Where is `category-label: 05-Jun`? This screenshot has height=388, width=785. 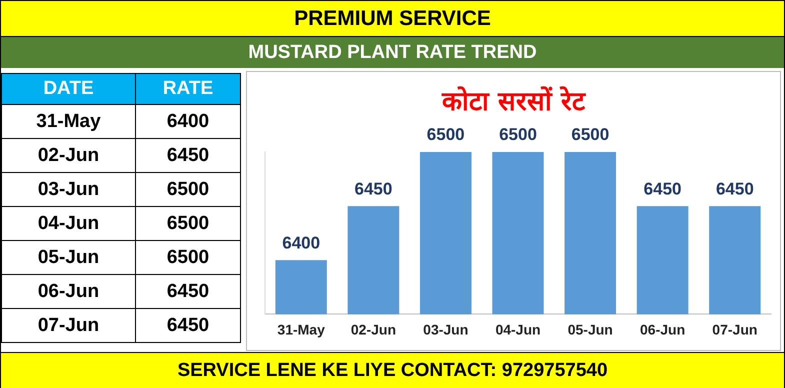
category-label: 05-Jun is located at coordinates (69, 257).